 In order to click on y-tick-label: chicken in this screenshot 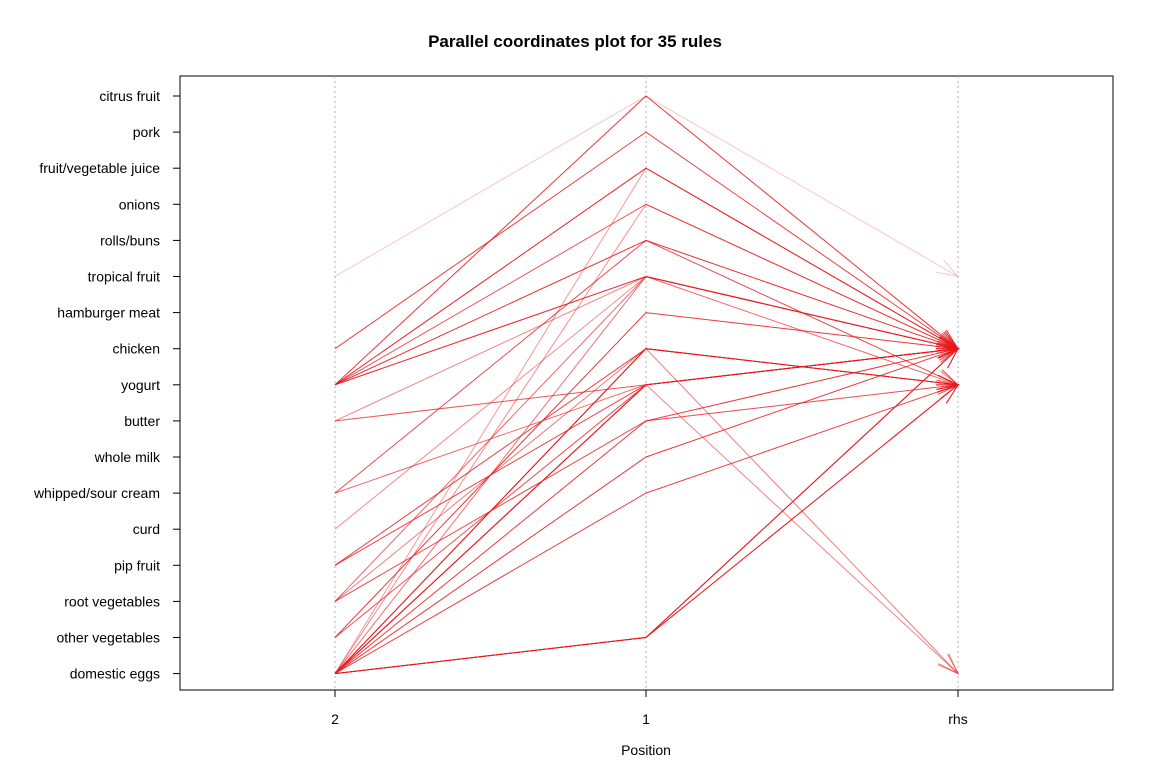, I will do `click(136, 349)`.